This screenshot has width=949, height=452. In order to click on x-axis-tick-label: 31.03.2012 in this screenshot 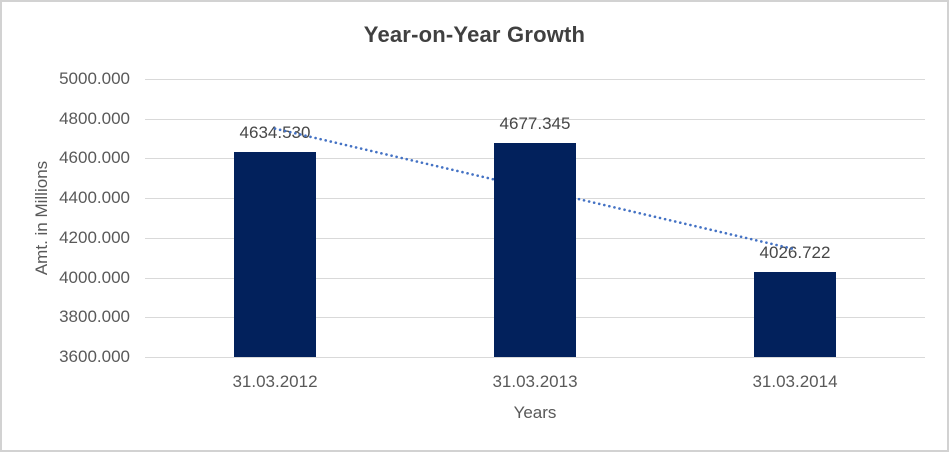, I will do `click(275, 381)`.